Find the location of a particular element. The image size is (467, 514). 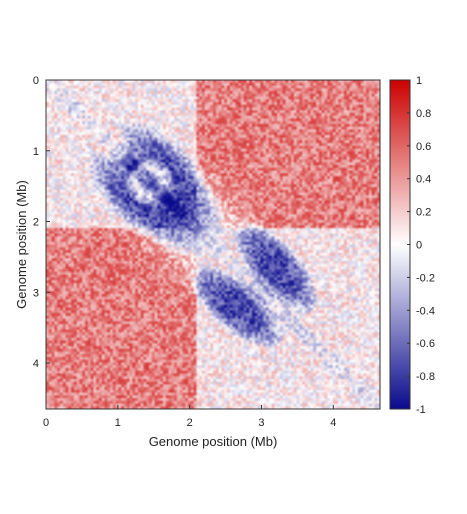

x-axis-label: Genome position (Mb) is located at coordinates (213, 441).